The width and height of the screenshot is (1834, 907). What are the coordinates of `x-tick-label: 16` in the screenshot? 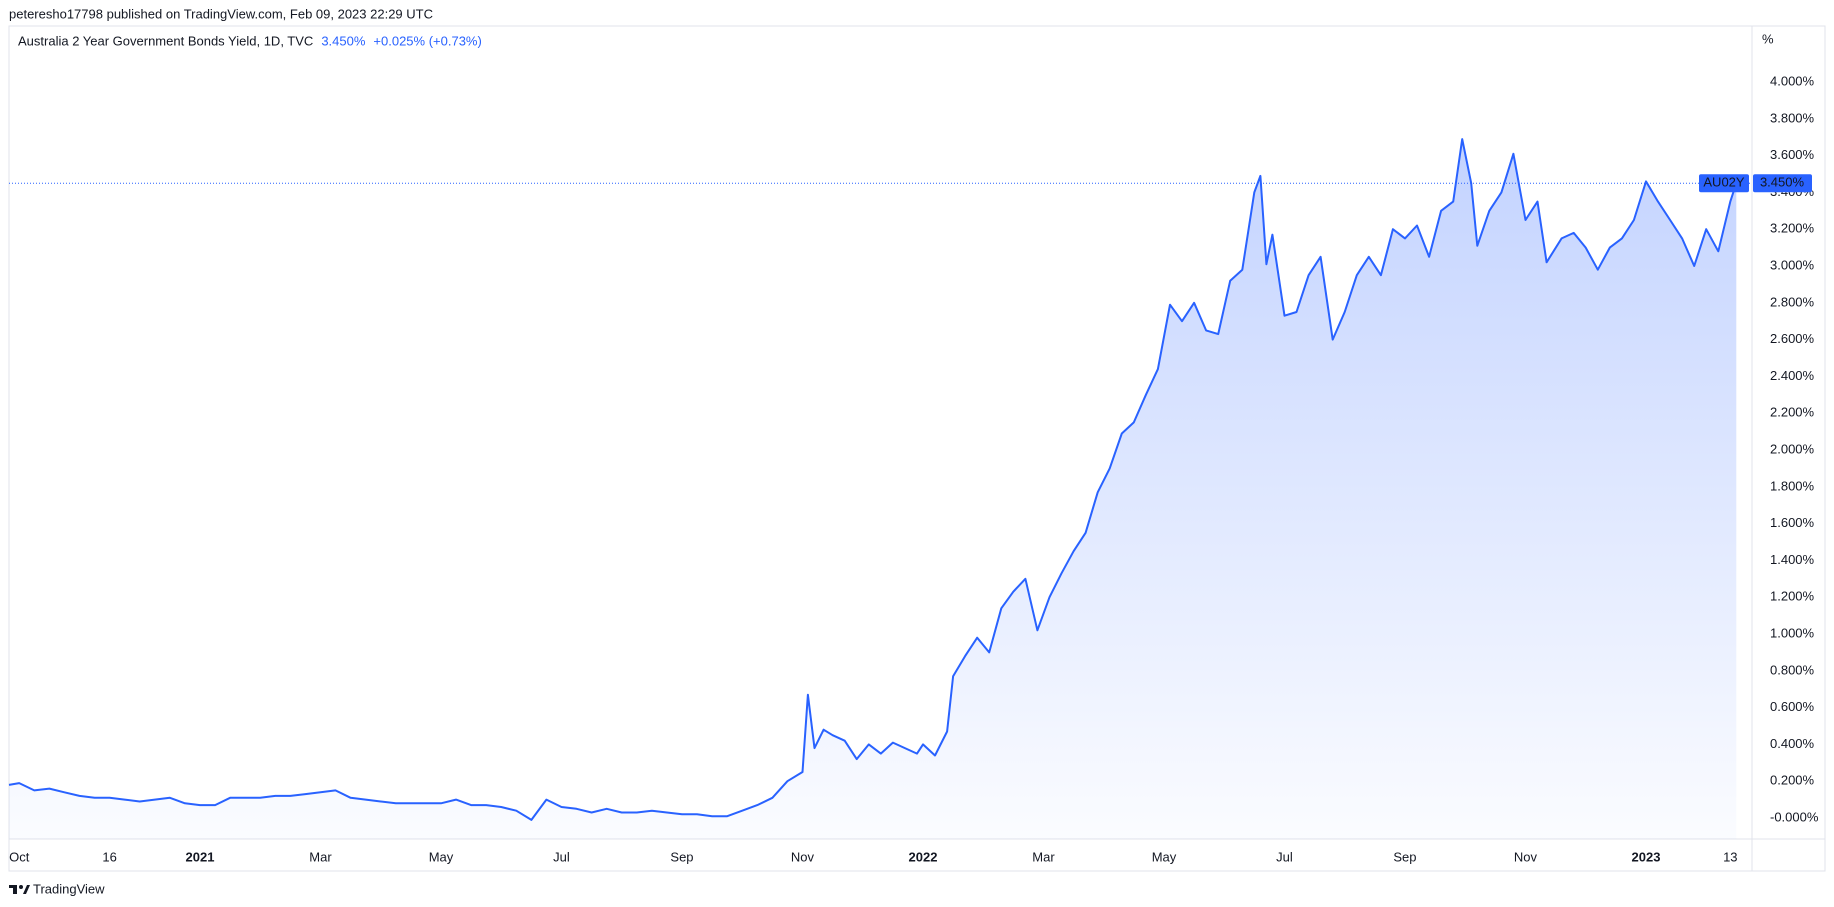 It's located at (109, 856).